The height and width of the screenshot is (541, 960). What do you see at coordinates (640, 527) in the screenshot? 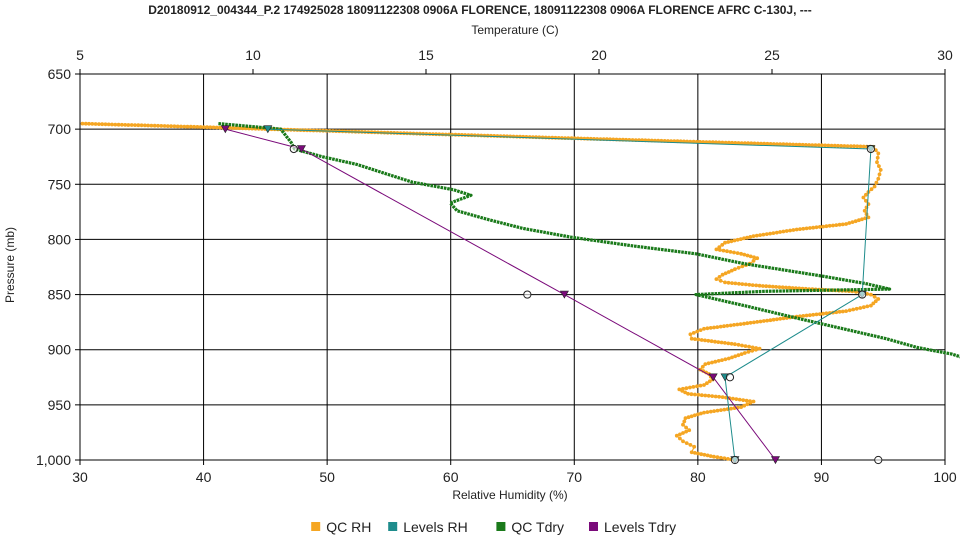
I see `legend-label: Levels Tdry` at bounding box center [640, 527].